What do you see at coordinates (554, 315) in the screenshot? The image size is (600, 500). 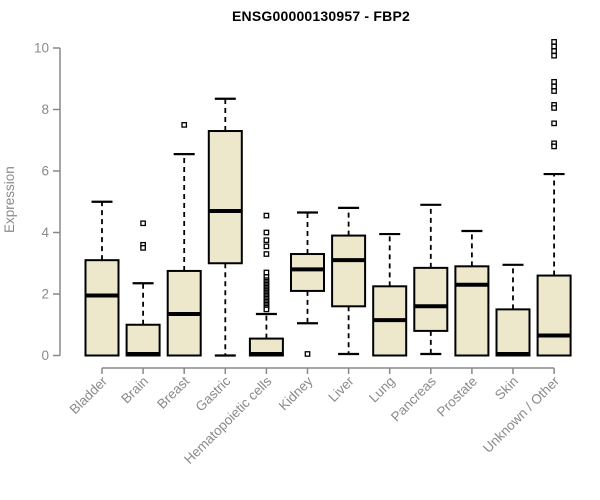 I see `box-unknown-other` at bounding box center [554, 315].